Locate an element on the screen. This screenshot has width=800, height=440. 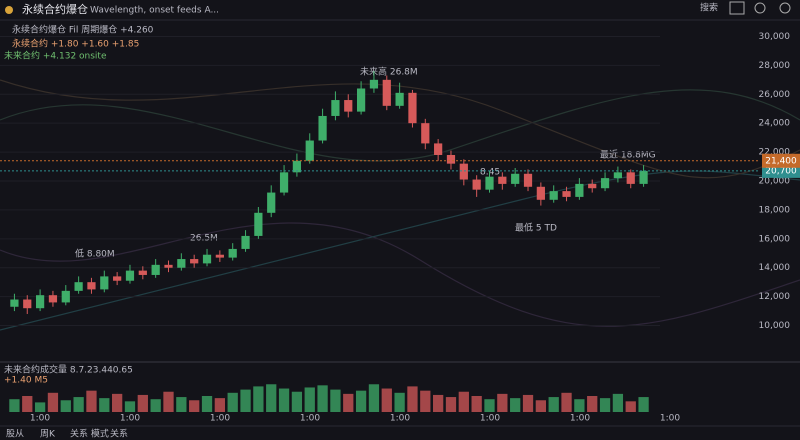
footer-item: 股从 is located at coordinates (15, 434).